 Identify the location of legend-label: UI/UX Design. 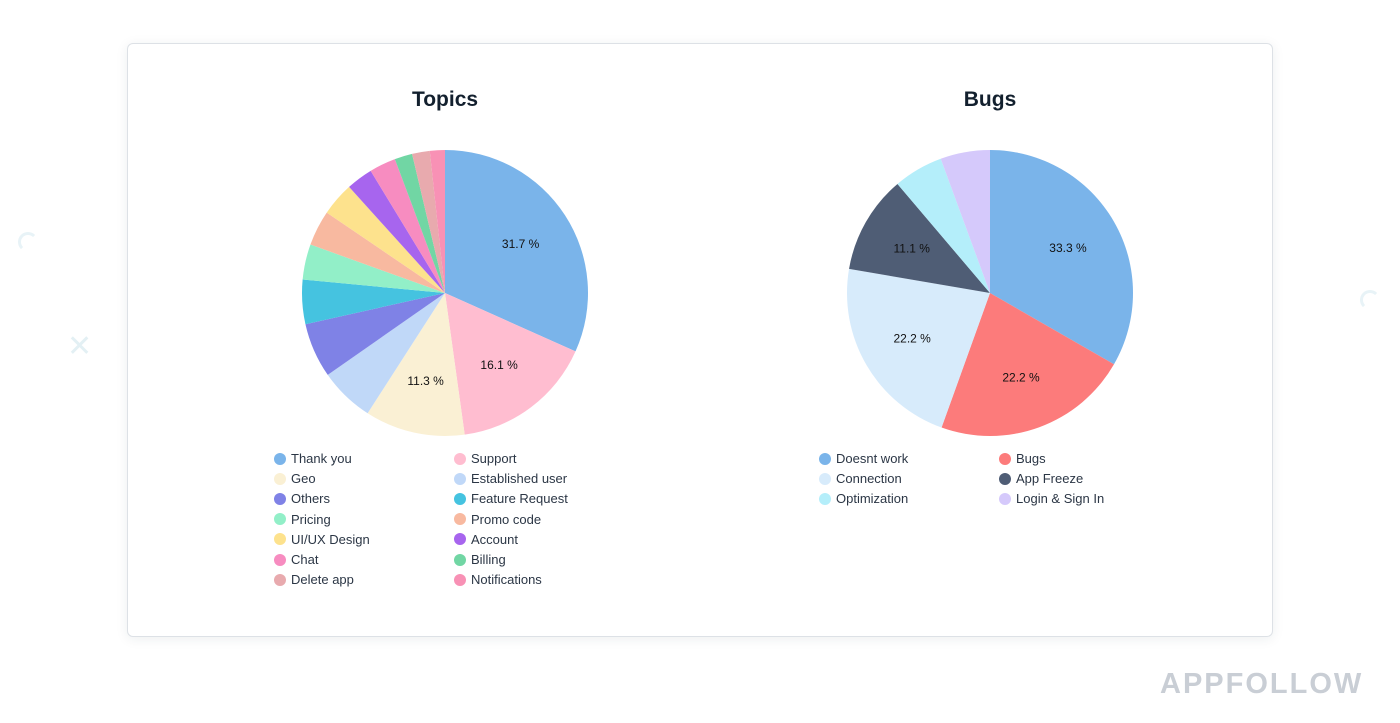
(330, 539).